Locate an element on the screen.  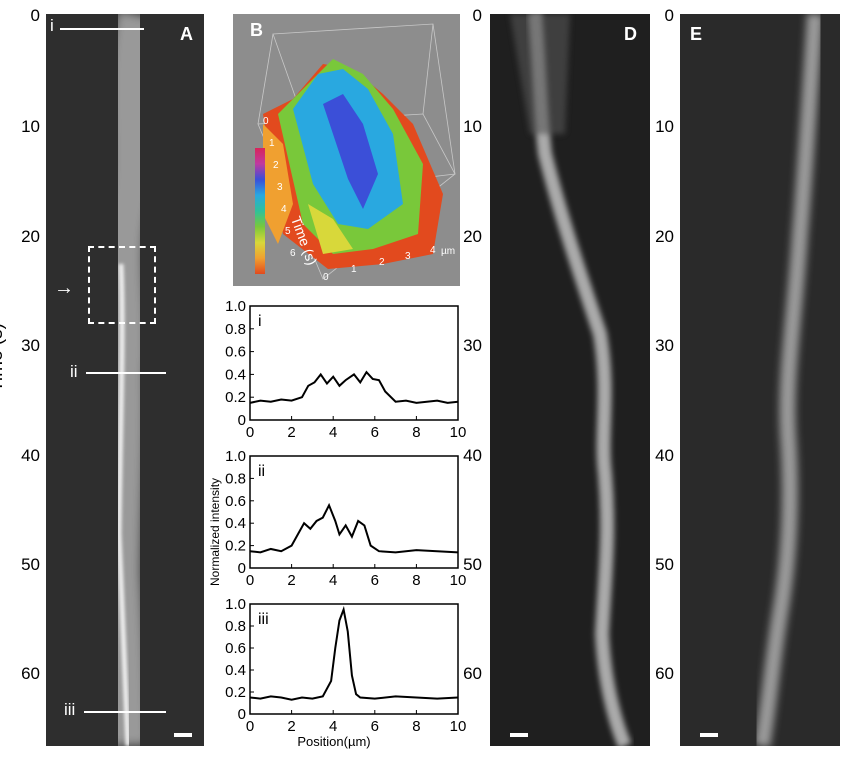
kymograph-d-trace is located at coordinates (571, 380).